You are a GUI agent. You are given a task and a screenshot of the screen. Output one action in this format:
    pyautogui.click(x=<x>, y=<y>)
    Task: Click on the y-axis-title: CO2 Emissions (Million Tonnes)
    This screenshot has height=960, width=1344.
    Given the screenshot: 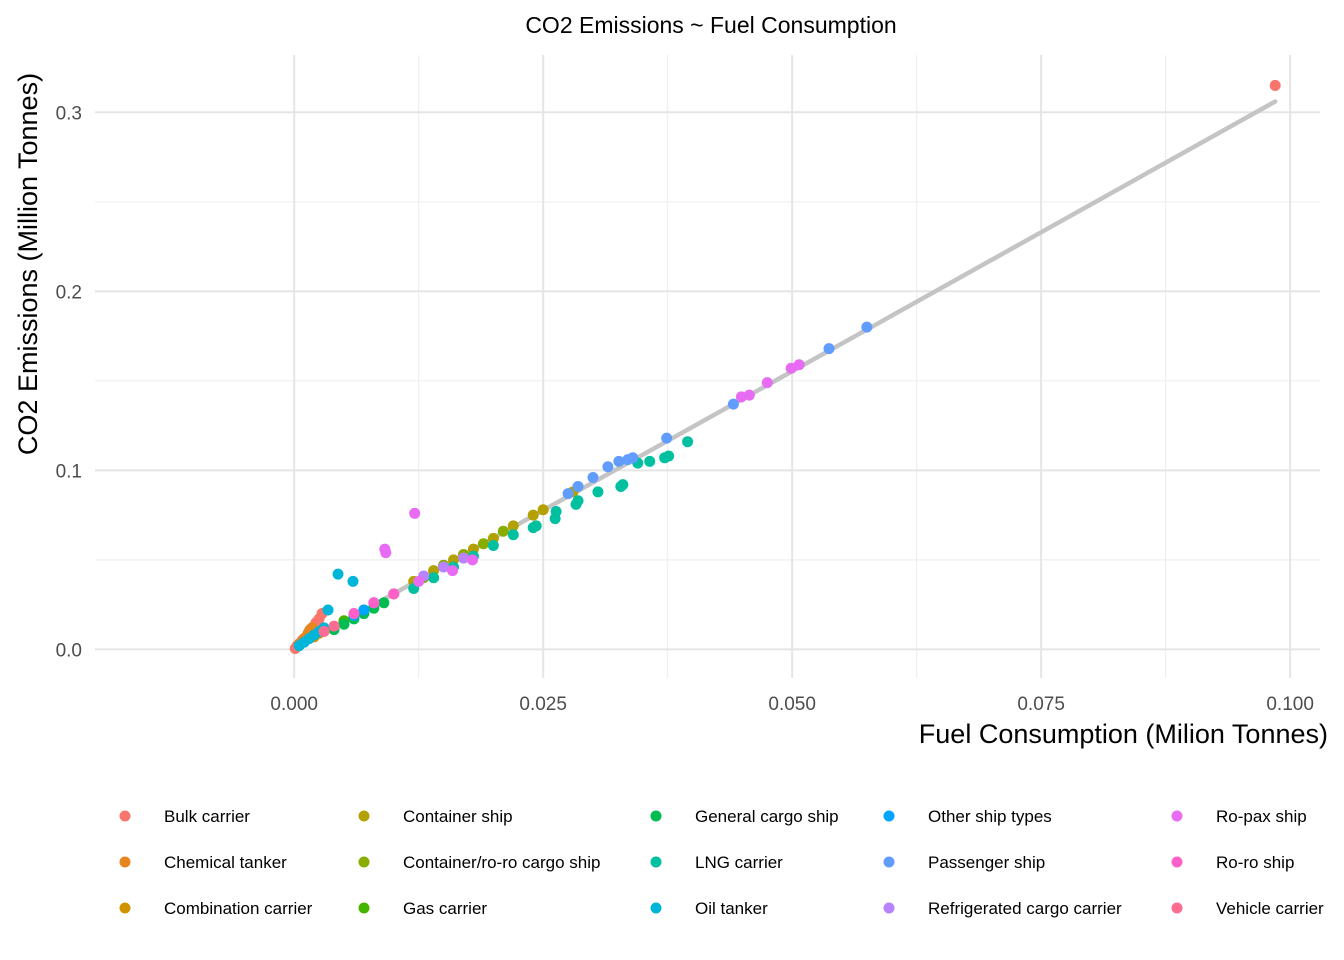 What is the action you would take?
    pyautogui.click(x=28, y=264)
    